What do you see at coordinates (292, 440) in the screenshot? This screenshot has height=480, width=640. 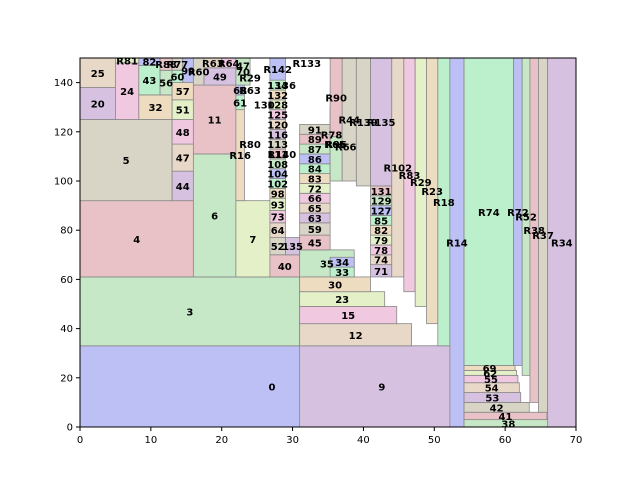 I see `x-tick-label: 30` at bounding box center [292, 440].